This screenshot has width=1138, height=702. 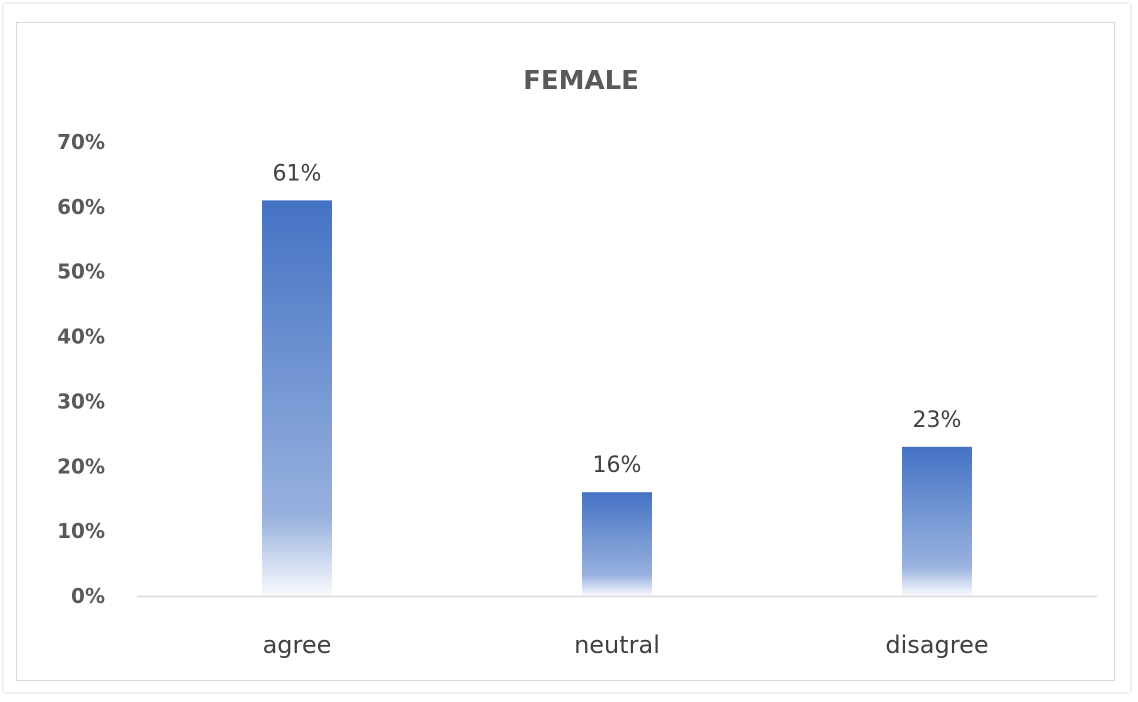 I want to click on chart-title: FEMALE, so click(x=581, y=81).